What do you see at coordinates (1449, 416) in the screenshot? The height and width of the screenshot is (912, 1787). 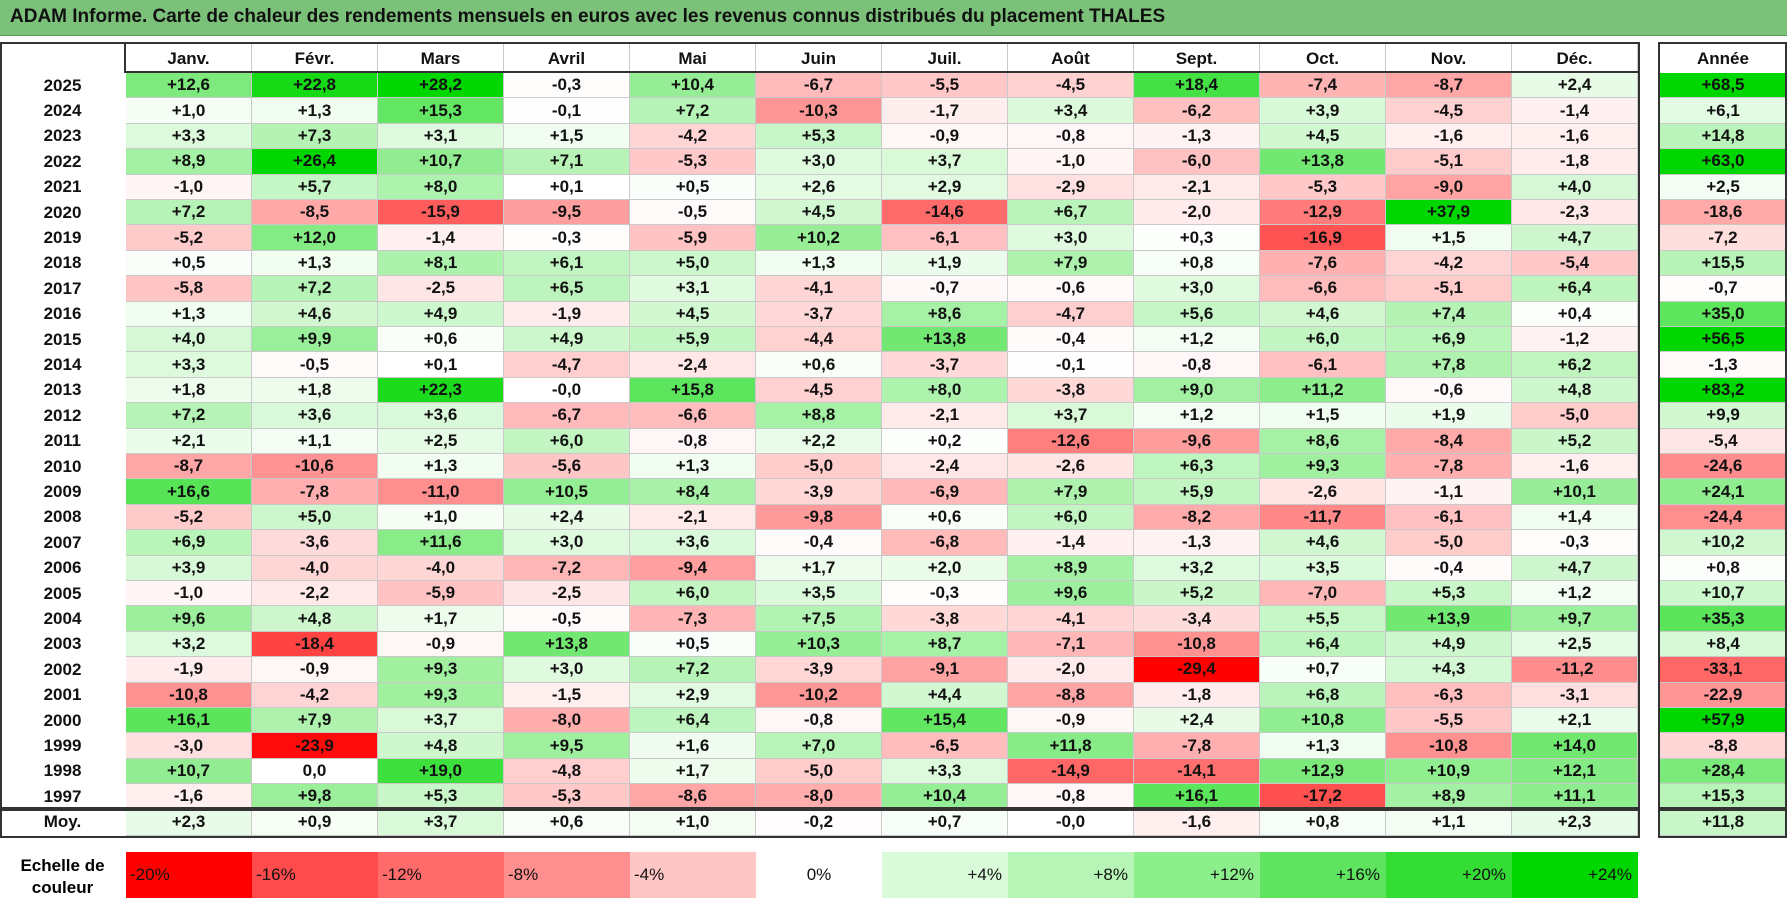 I see `heatmap-cell: +1,9` at bounding box center [1449, 416].